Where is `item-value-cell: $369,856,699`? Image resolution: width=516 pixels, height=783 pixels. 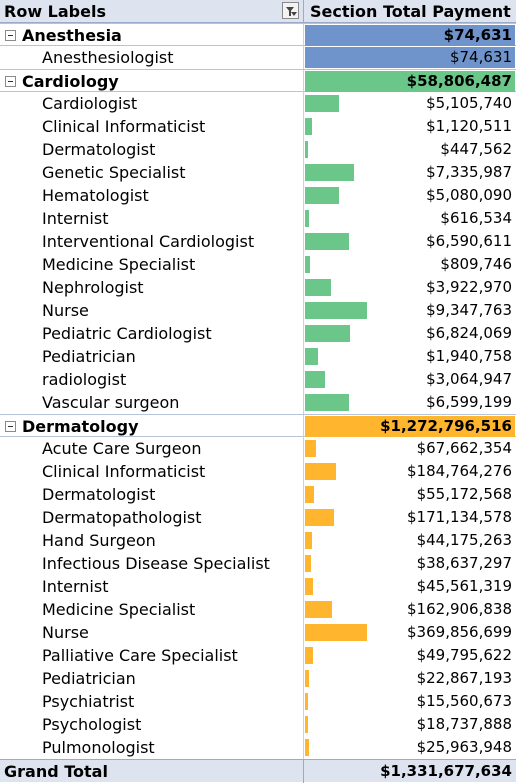
item-value-cell: $369,856,699 is located at coordinates (409, 632).